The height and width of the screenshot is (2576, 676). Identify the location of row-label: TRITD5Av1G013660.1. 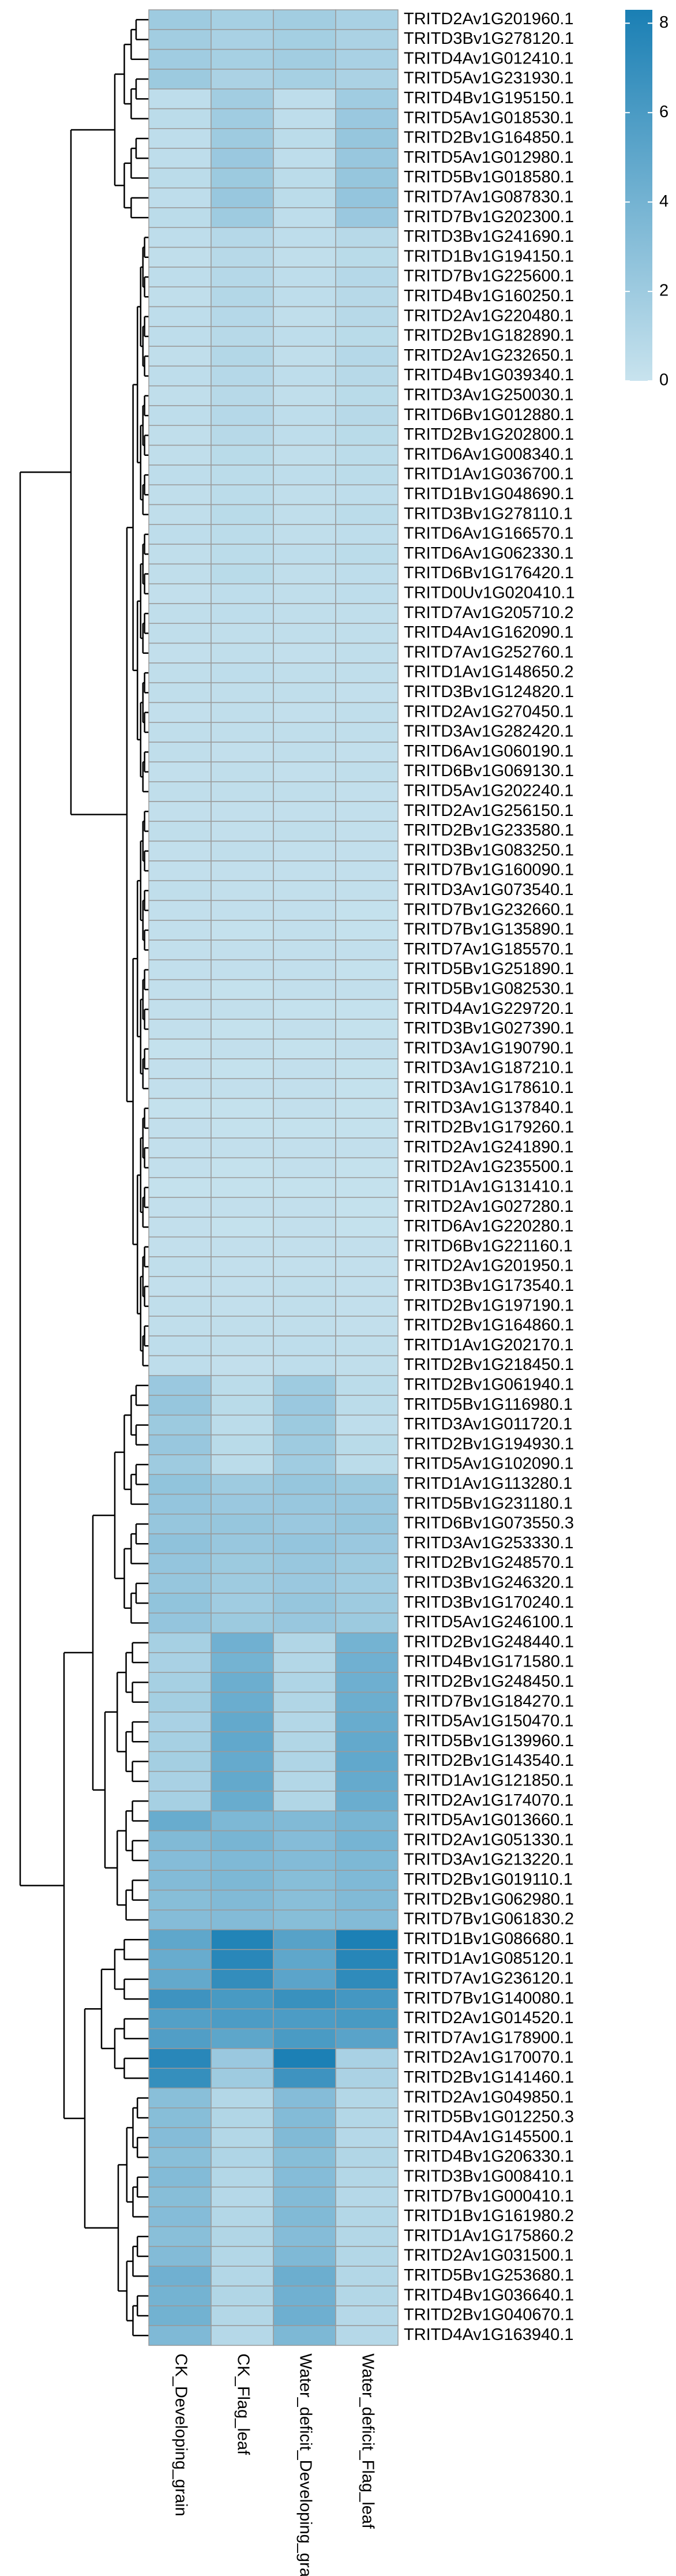
(489, 1820).